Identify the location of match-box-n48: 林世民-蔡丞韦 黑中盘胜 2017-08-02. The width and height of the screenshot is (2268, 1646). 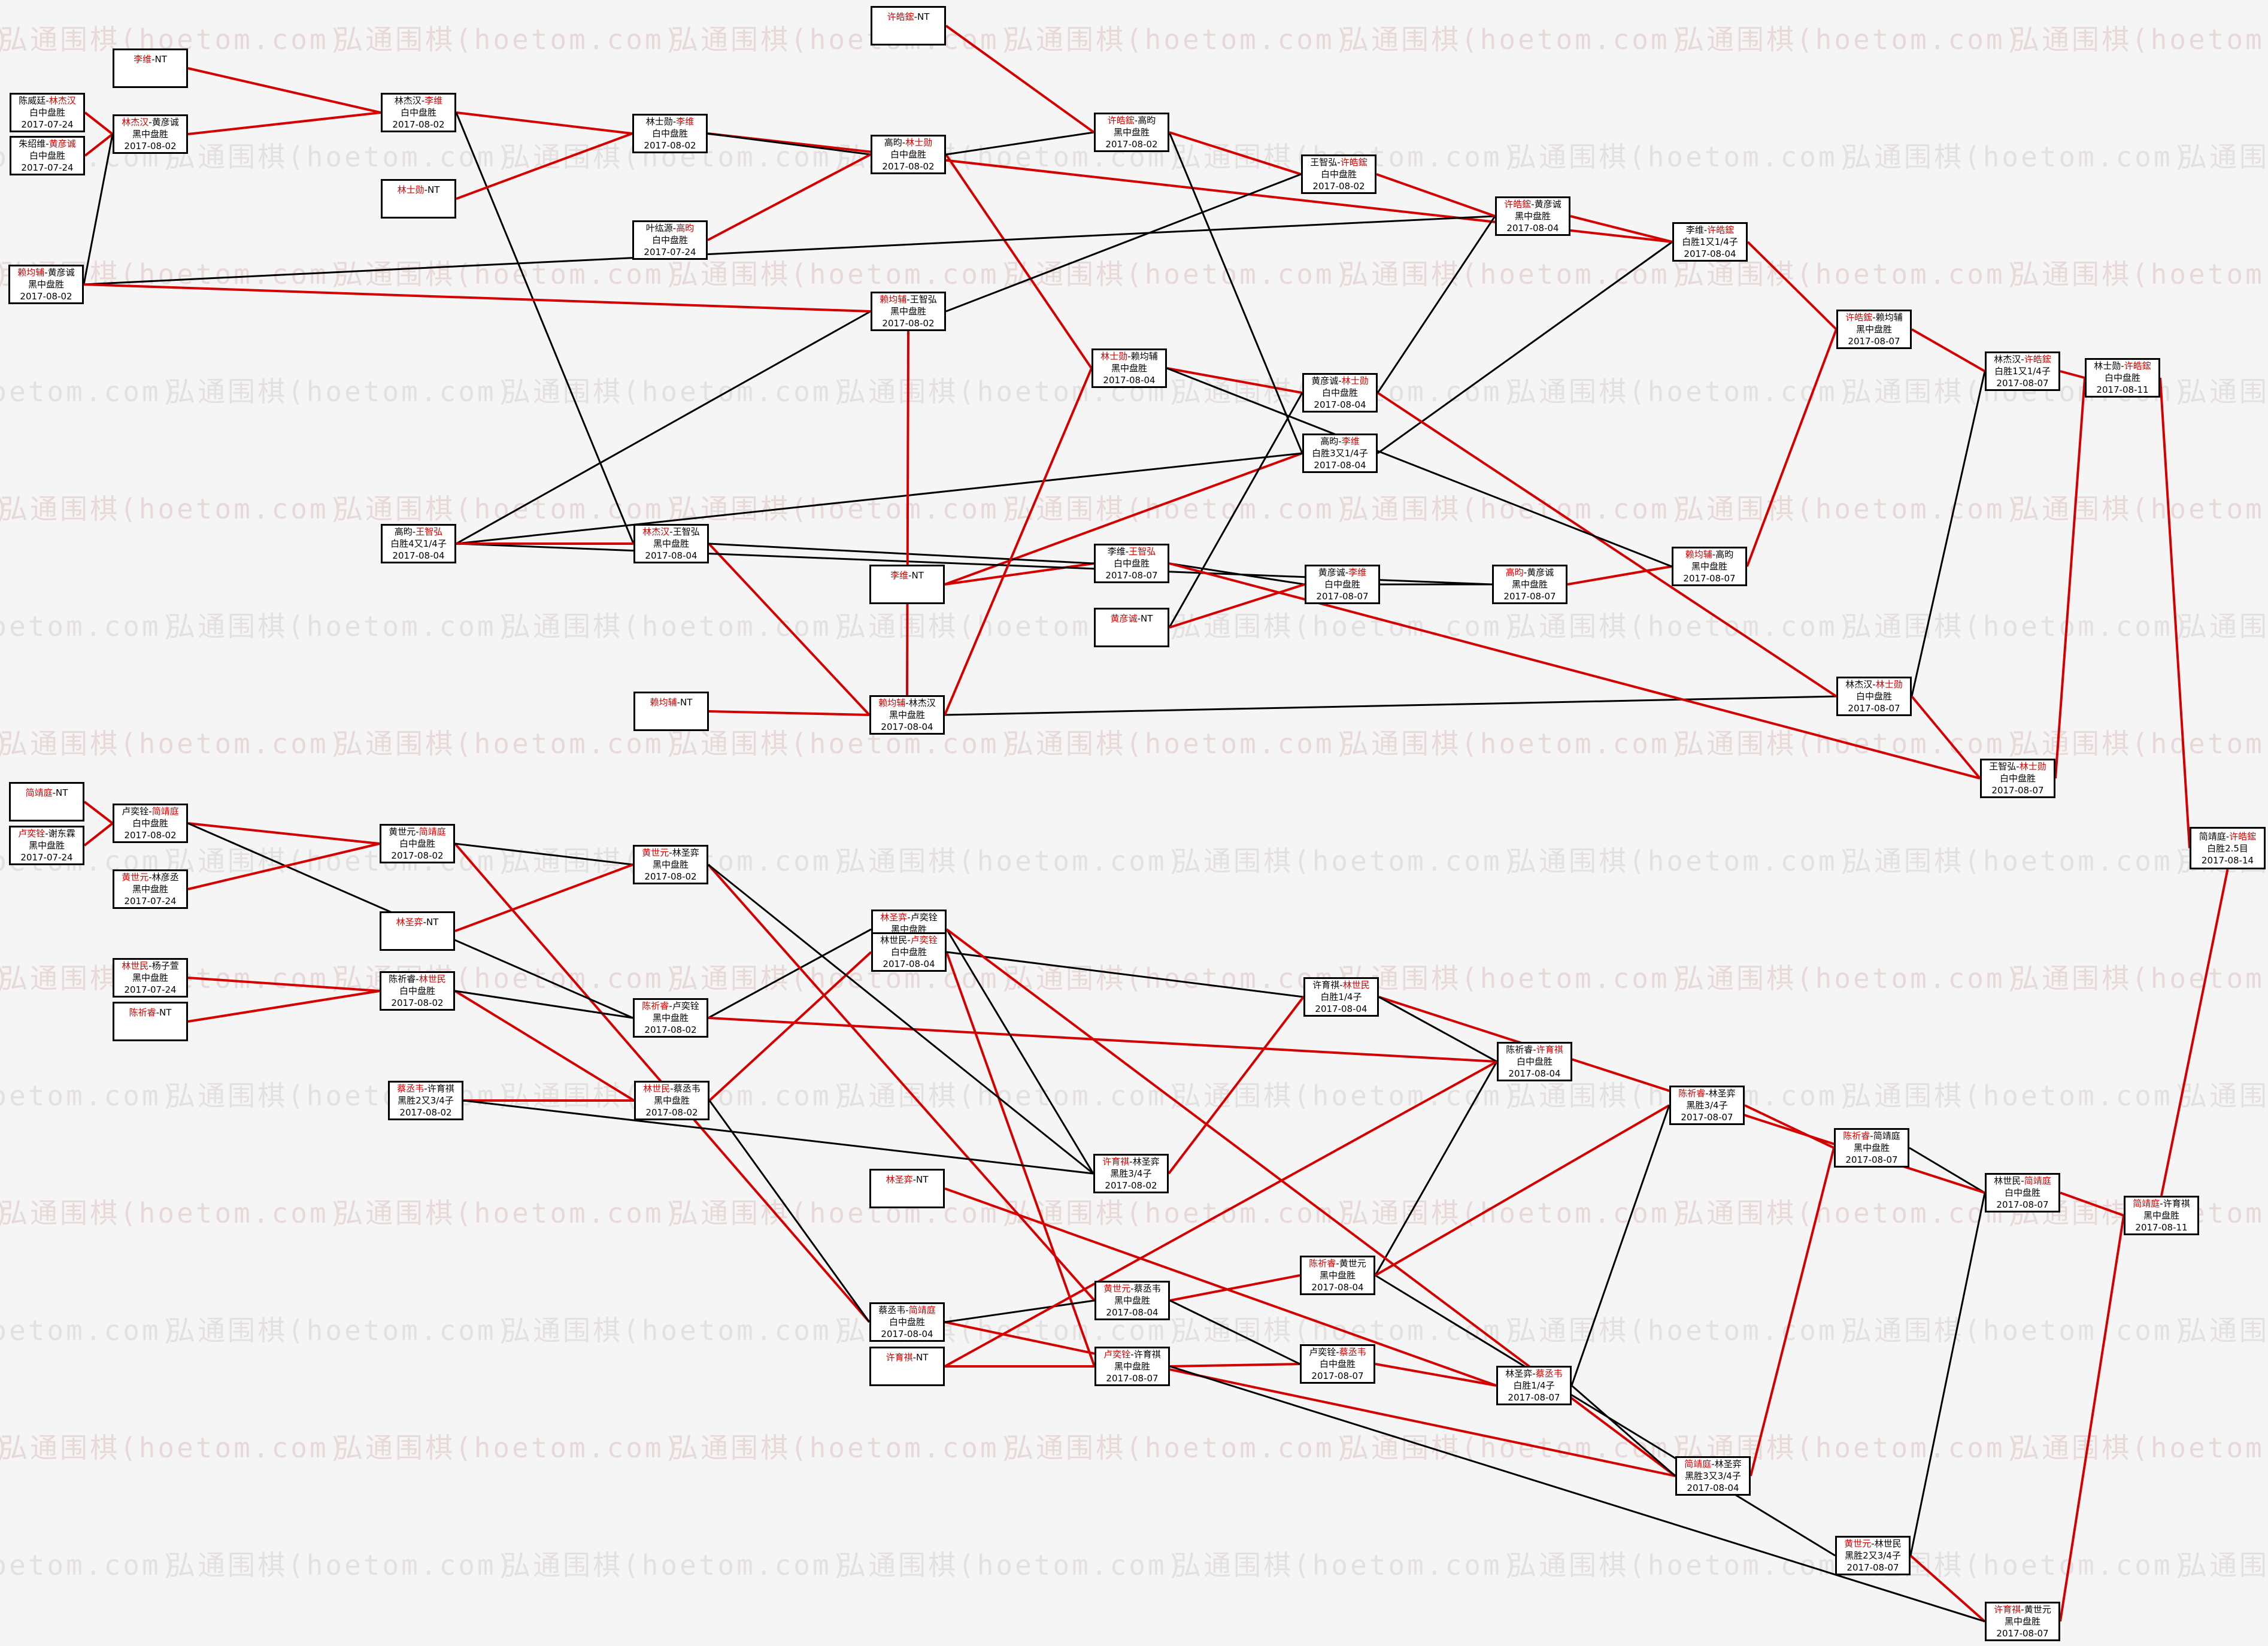
(671, 1100).